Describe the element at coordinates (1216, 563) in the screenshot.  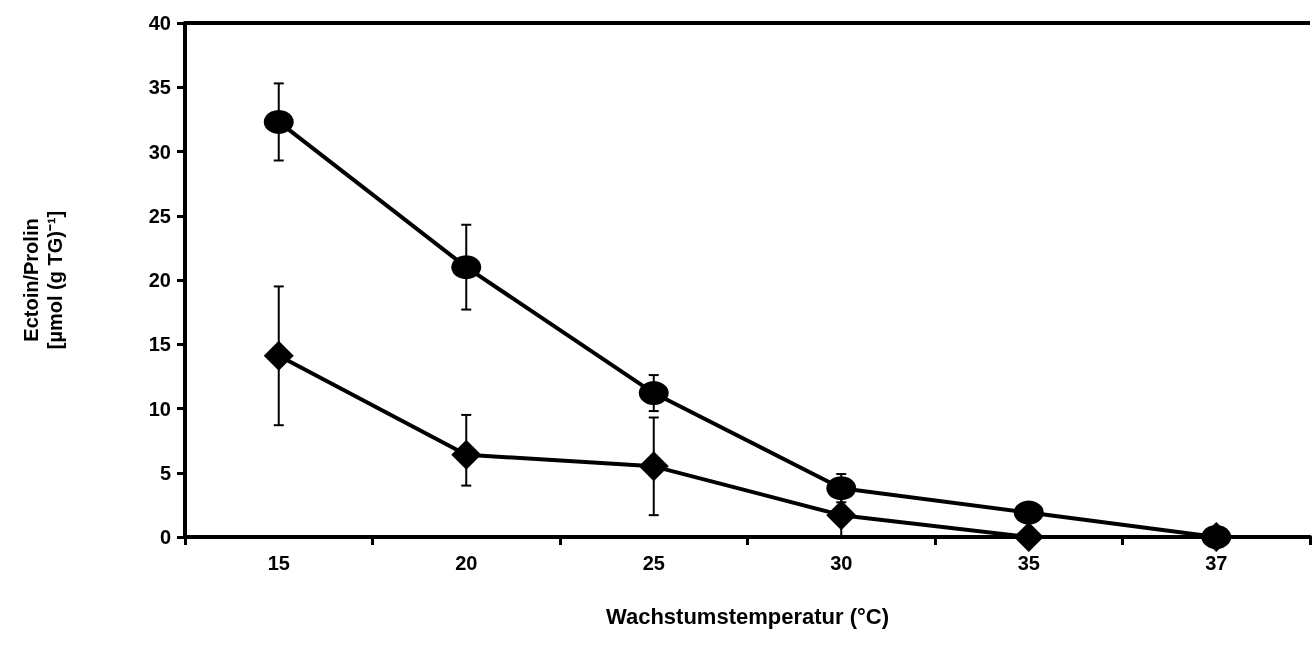
I see `x-tick-label: 37` at that location.